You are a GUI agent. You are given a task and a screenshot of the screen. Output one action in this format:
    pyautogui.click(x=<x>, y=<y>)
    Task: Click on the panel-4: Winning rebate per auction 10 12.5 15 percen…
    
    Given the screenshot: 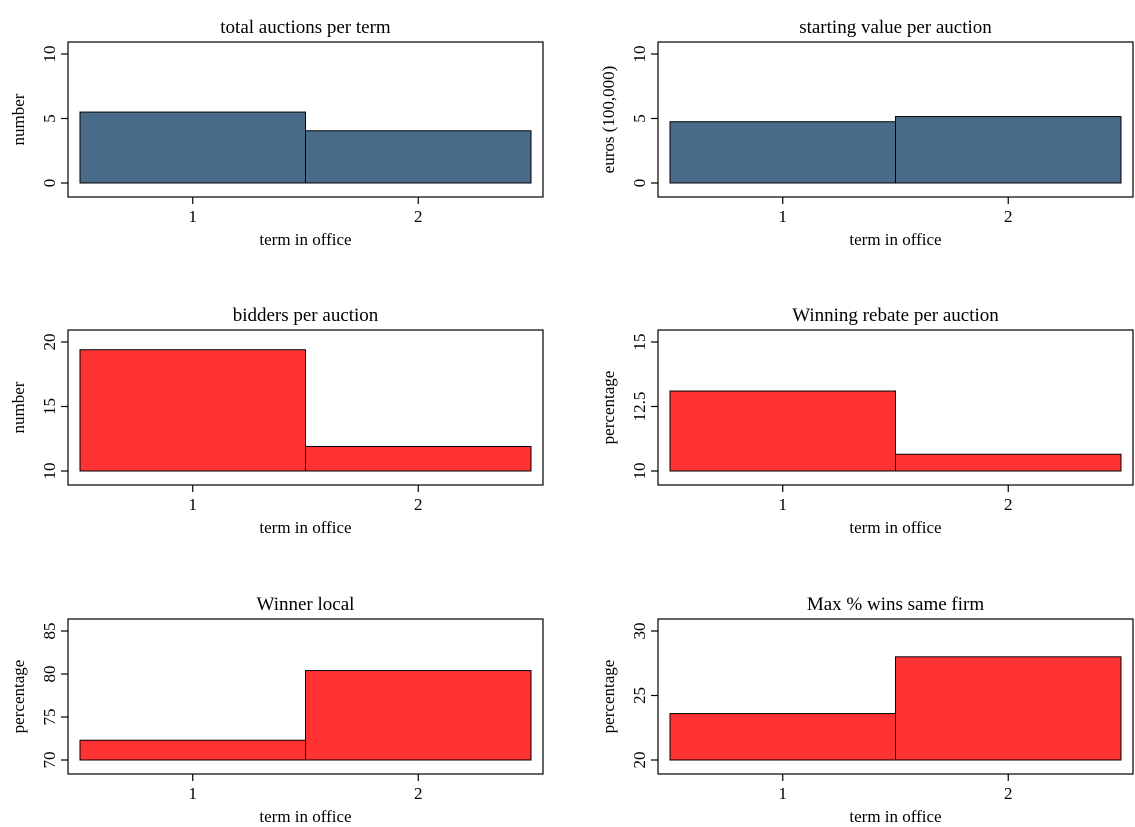 What is the action you would take?
    pyautogui.click(x=866, y=421)
    